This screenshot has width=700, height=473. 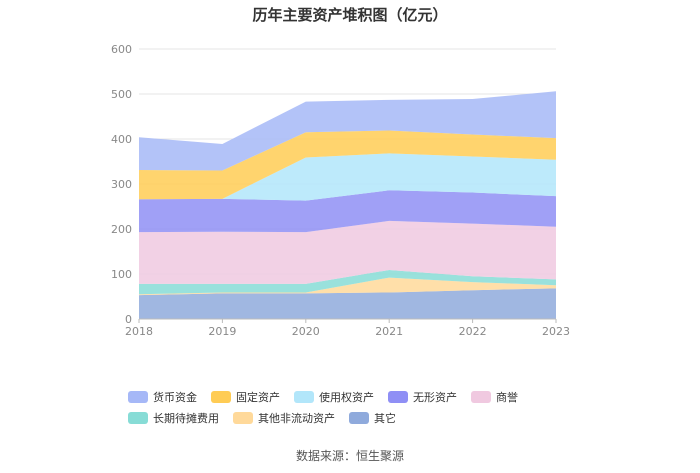 I want to click on x-tick-label: 2019, so click(x=222, y=331).